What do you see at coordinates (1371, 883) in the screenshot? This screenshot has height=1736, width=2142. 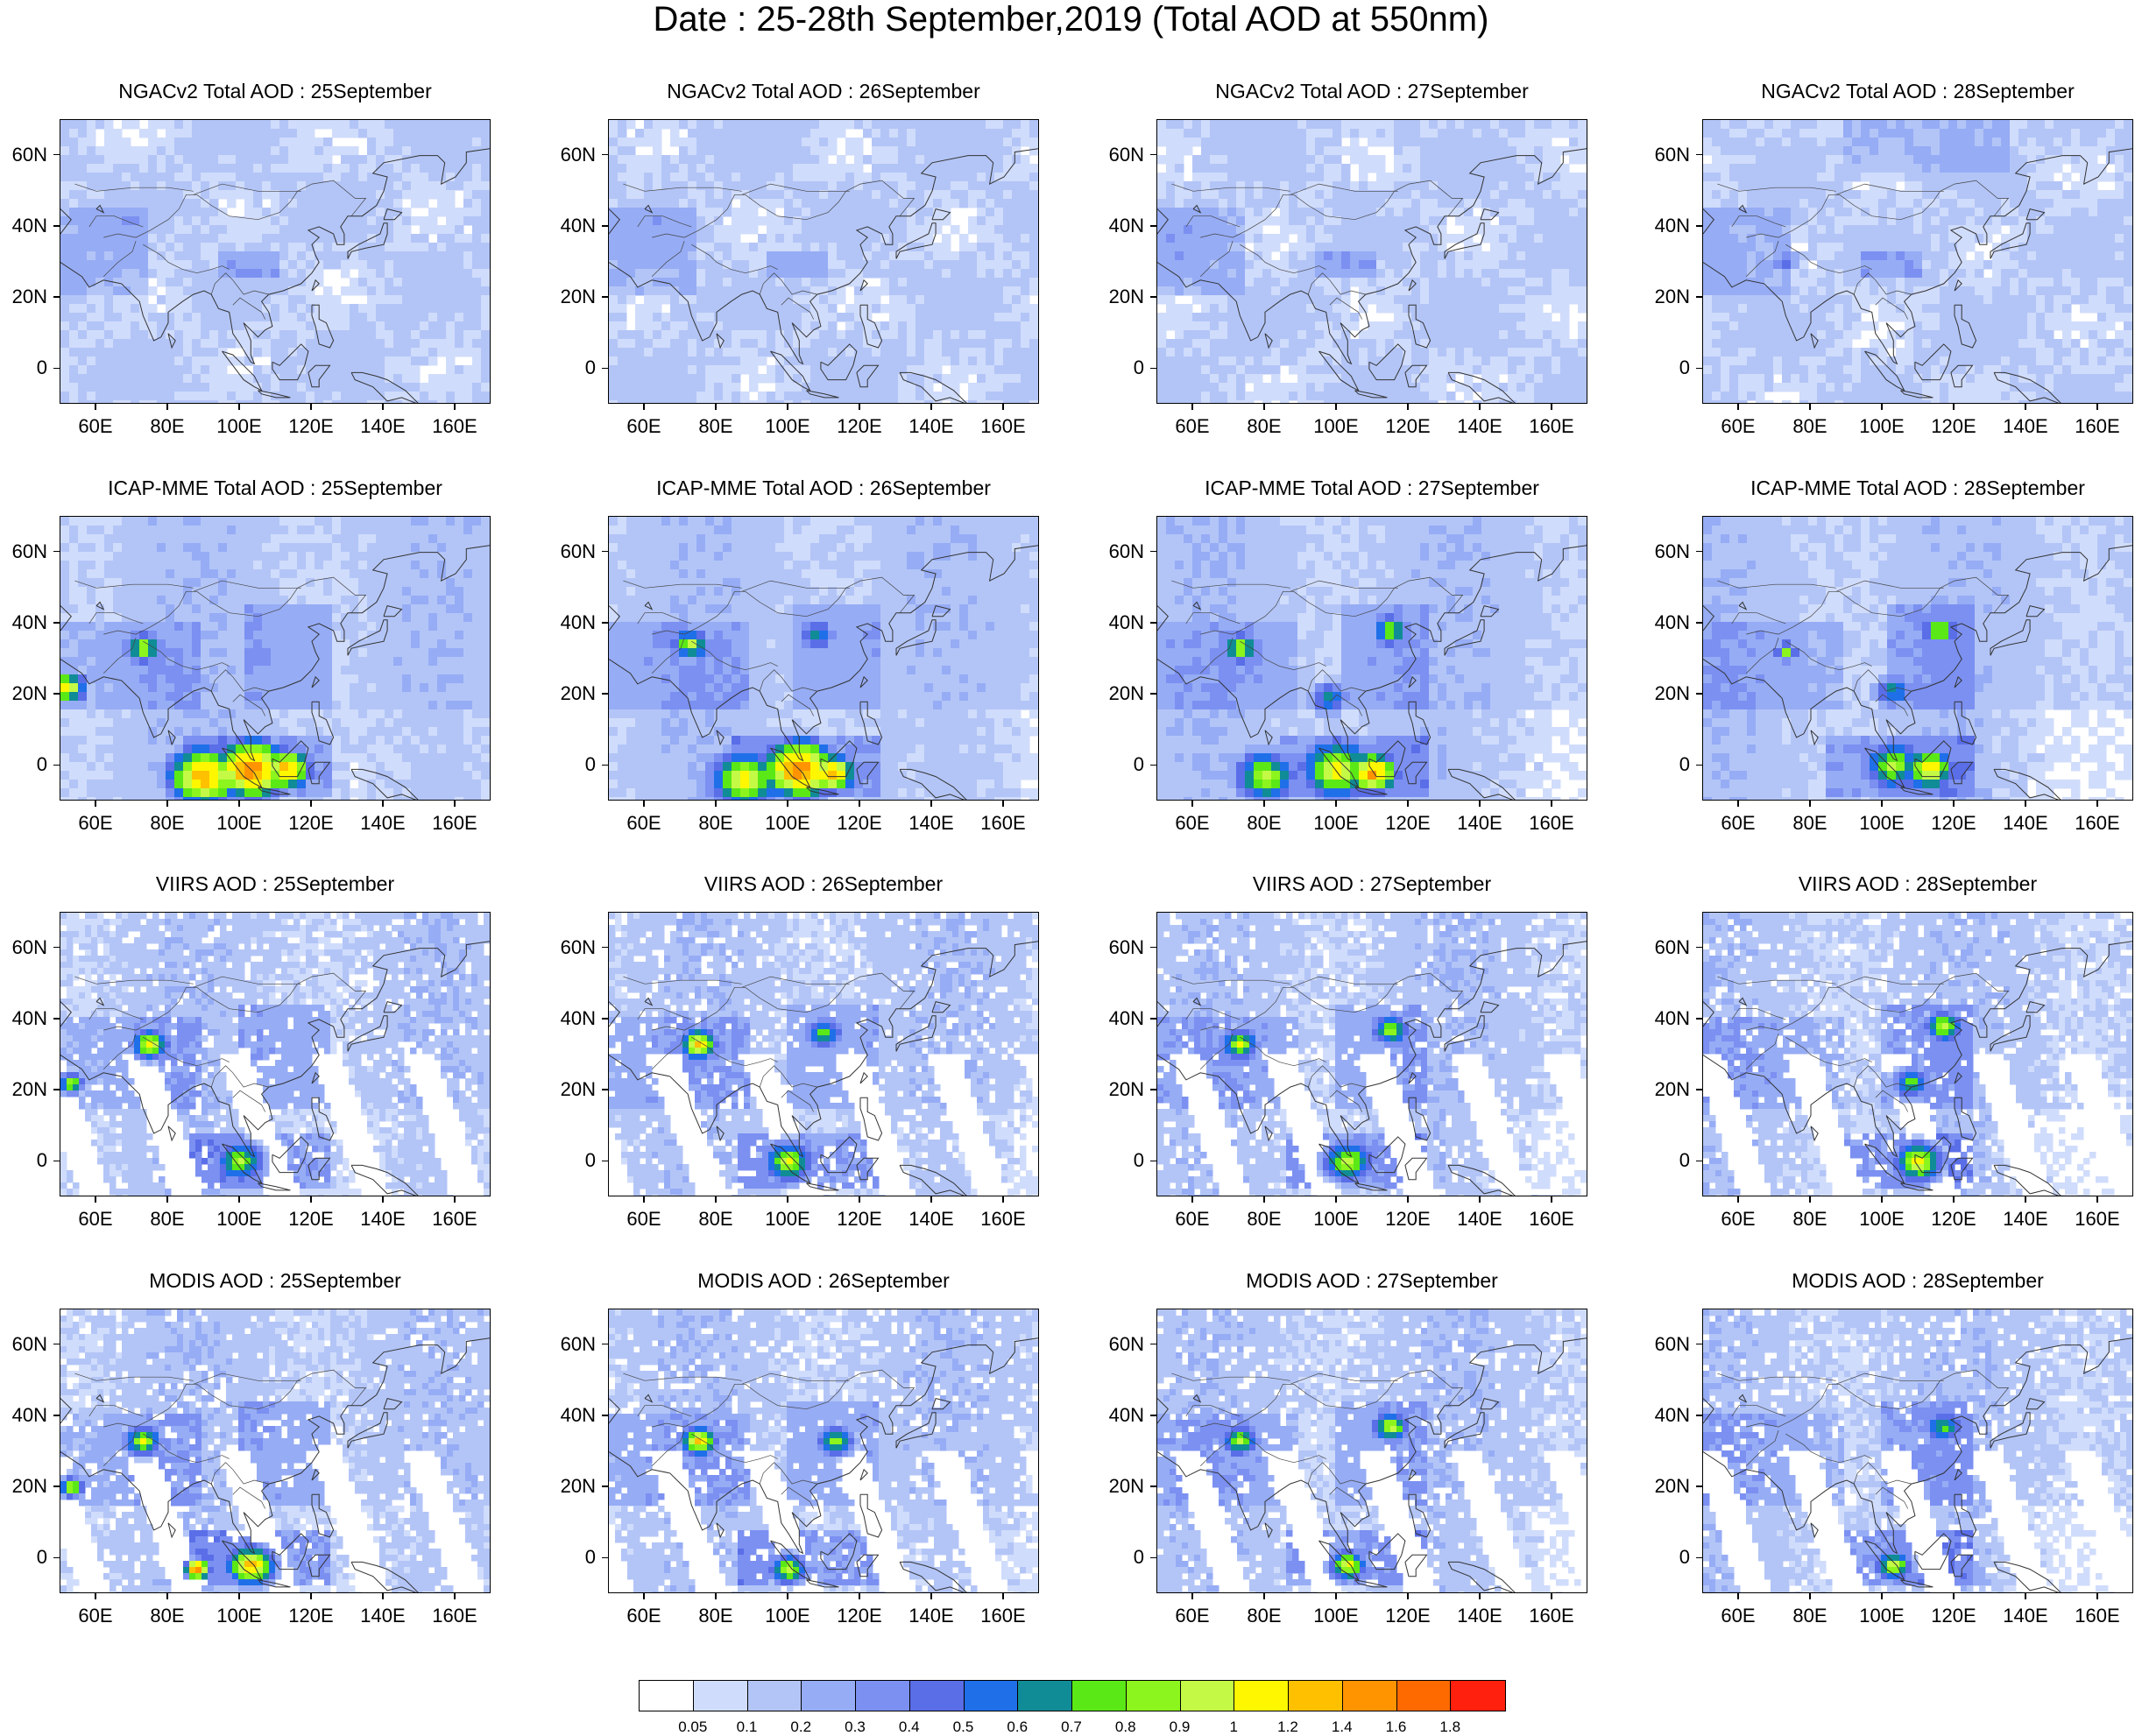 I see `panel-title: VIIRS AOD : 27September` at bounding box center [1371, 883].